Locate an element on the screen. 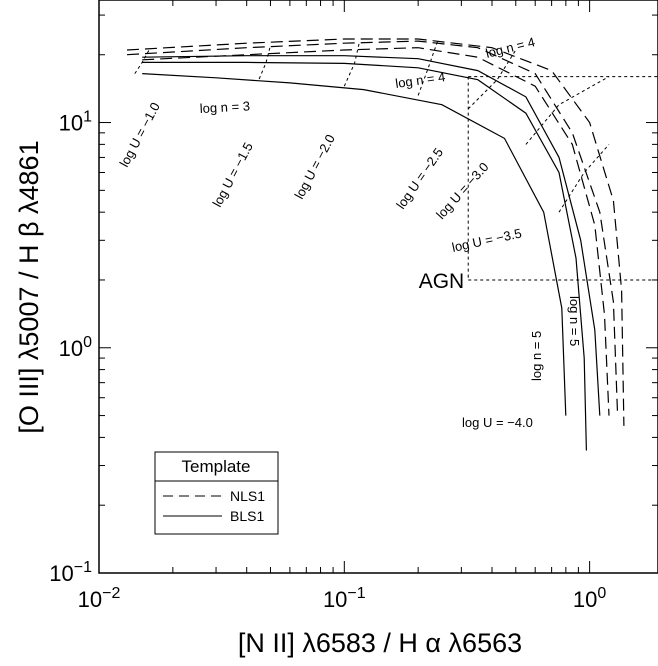 Image resolution: width=658 pixels, height=666 pixels. x-tick-label: 10⁻² is located at coordinates (99, 598).